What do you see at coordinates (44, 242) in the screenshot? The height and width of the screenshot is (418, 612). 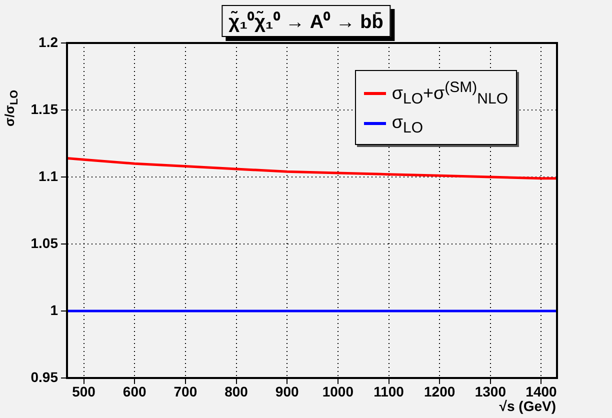 I see `y-tick-label: 1.05` at bounding box center [44, 242].